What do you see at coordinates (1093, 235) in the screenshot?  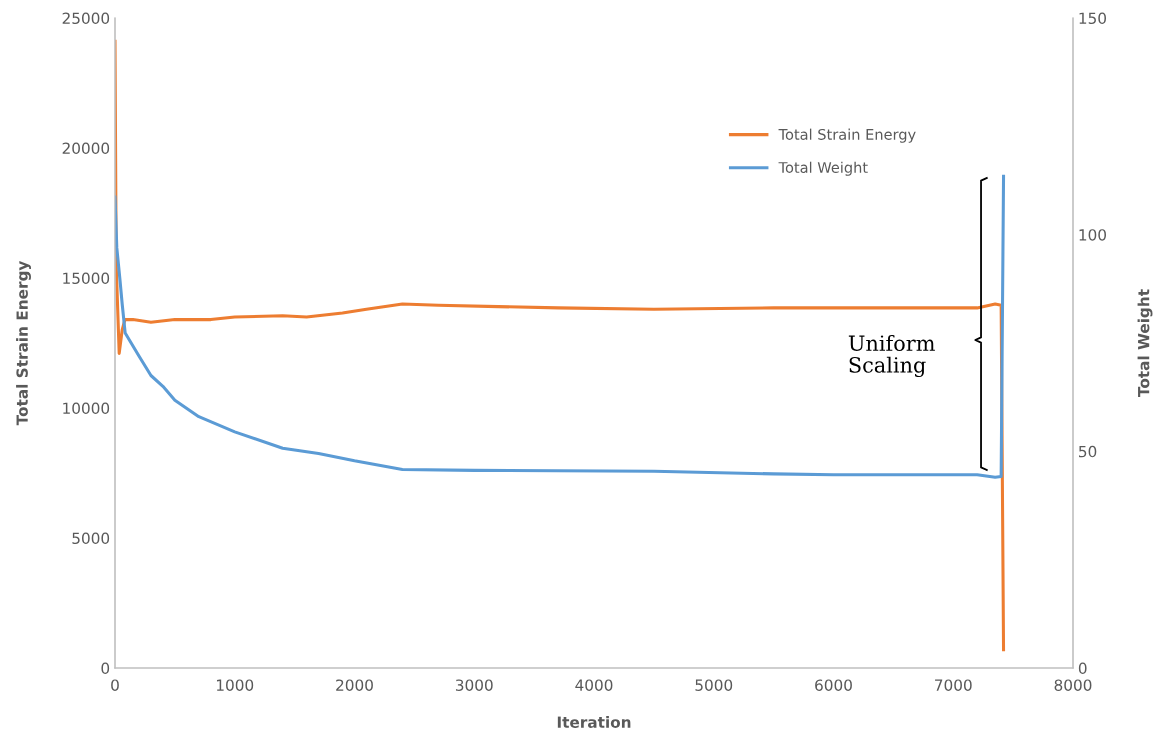 I see `y2-tick-label: 100` at bounding box center [1093, 235].